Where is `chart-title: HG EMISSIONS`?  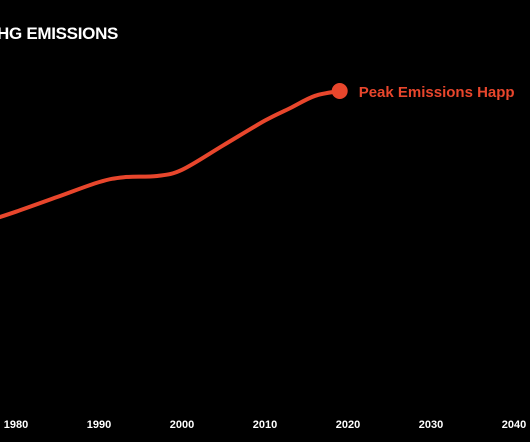 chart-title: HG EMISSIONS is located at coordinates (59, 33).